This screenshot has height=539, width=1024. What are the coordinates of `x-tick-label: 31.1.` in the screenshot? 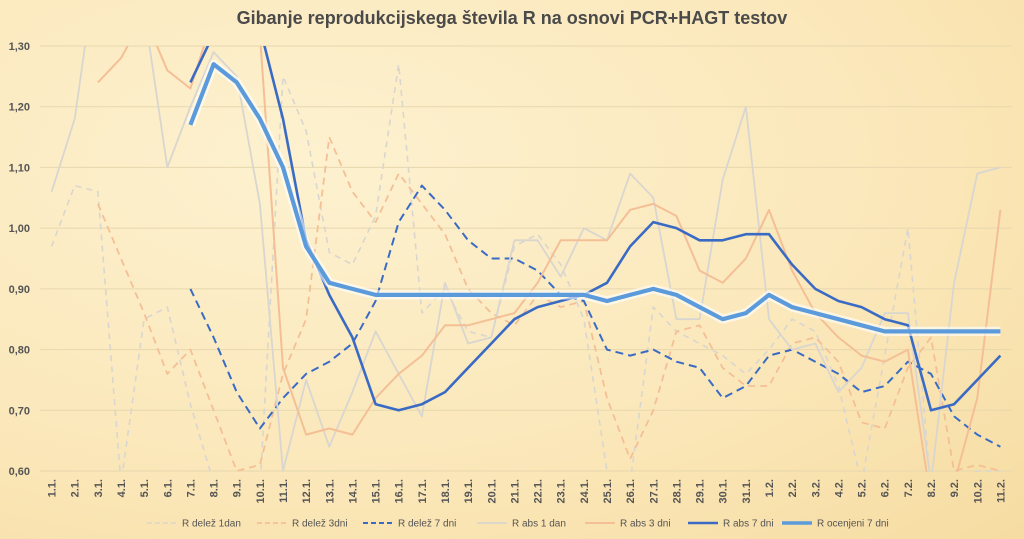 It's located at (747, 491).